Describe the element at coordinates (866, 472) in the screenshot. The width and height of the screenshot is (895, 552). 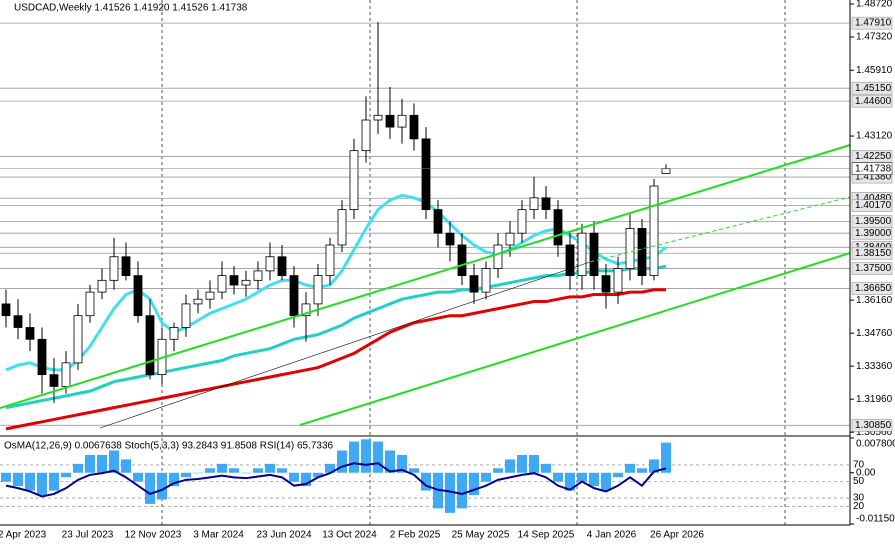
I see `y-tick-label: 0.00` at that location.